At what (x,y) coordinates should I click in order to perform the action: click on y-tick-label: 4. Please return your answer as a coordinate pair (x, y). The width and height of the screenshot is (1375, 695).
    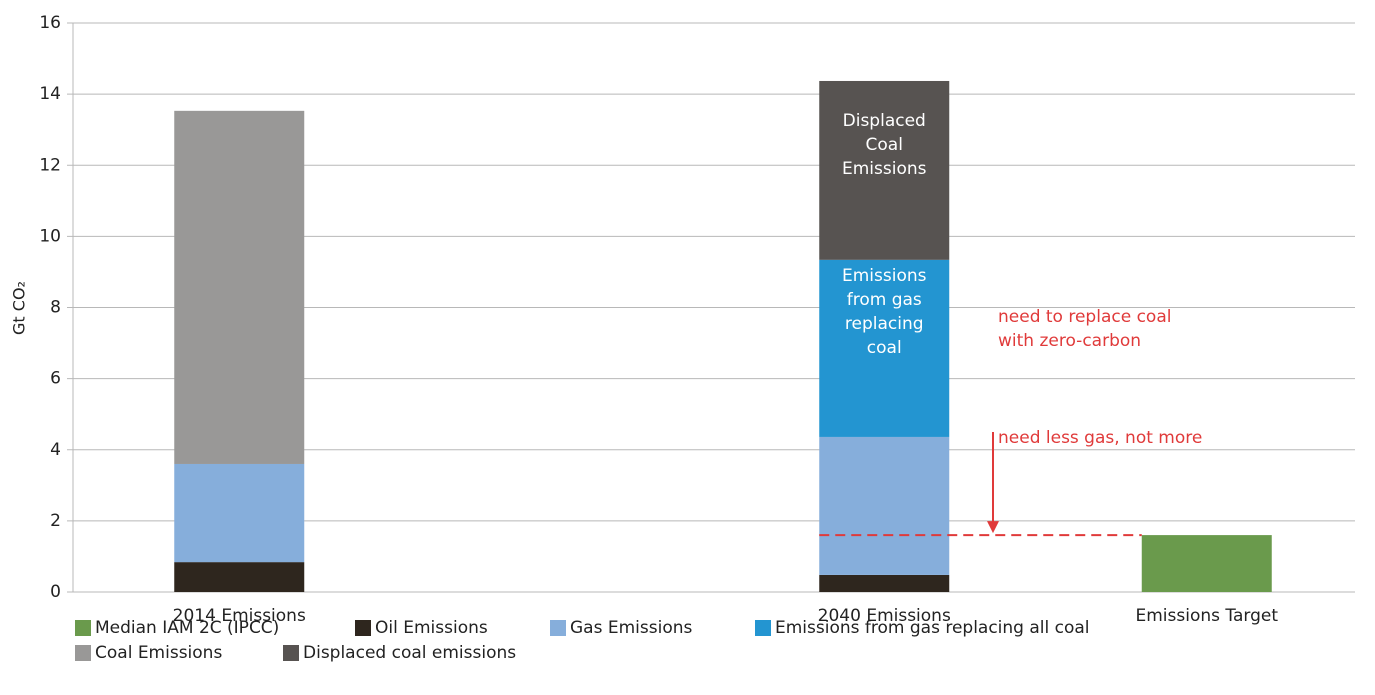
    Looking at the image, I should click on (55, 450).